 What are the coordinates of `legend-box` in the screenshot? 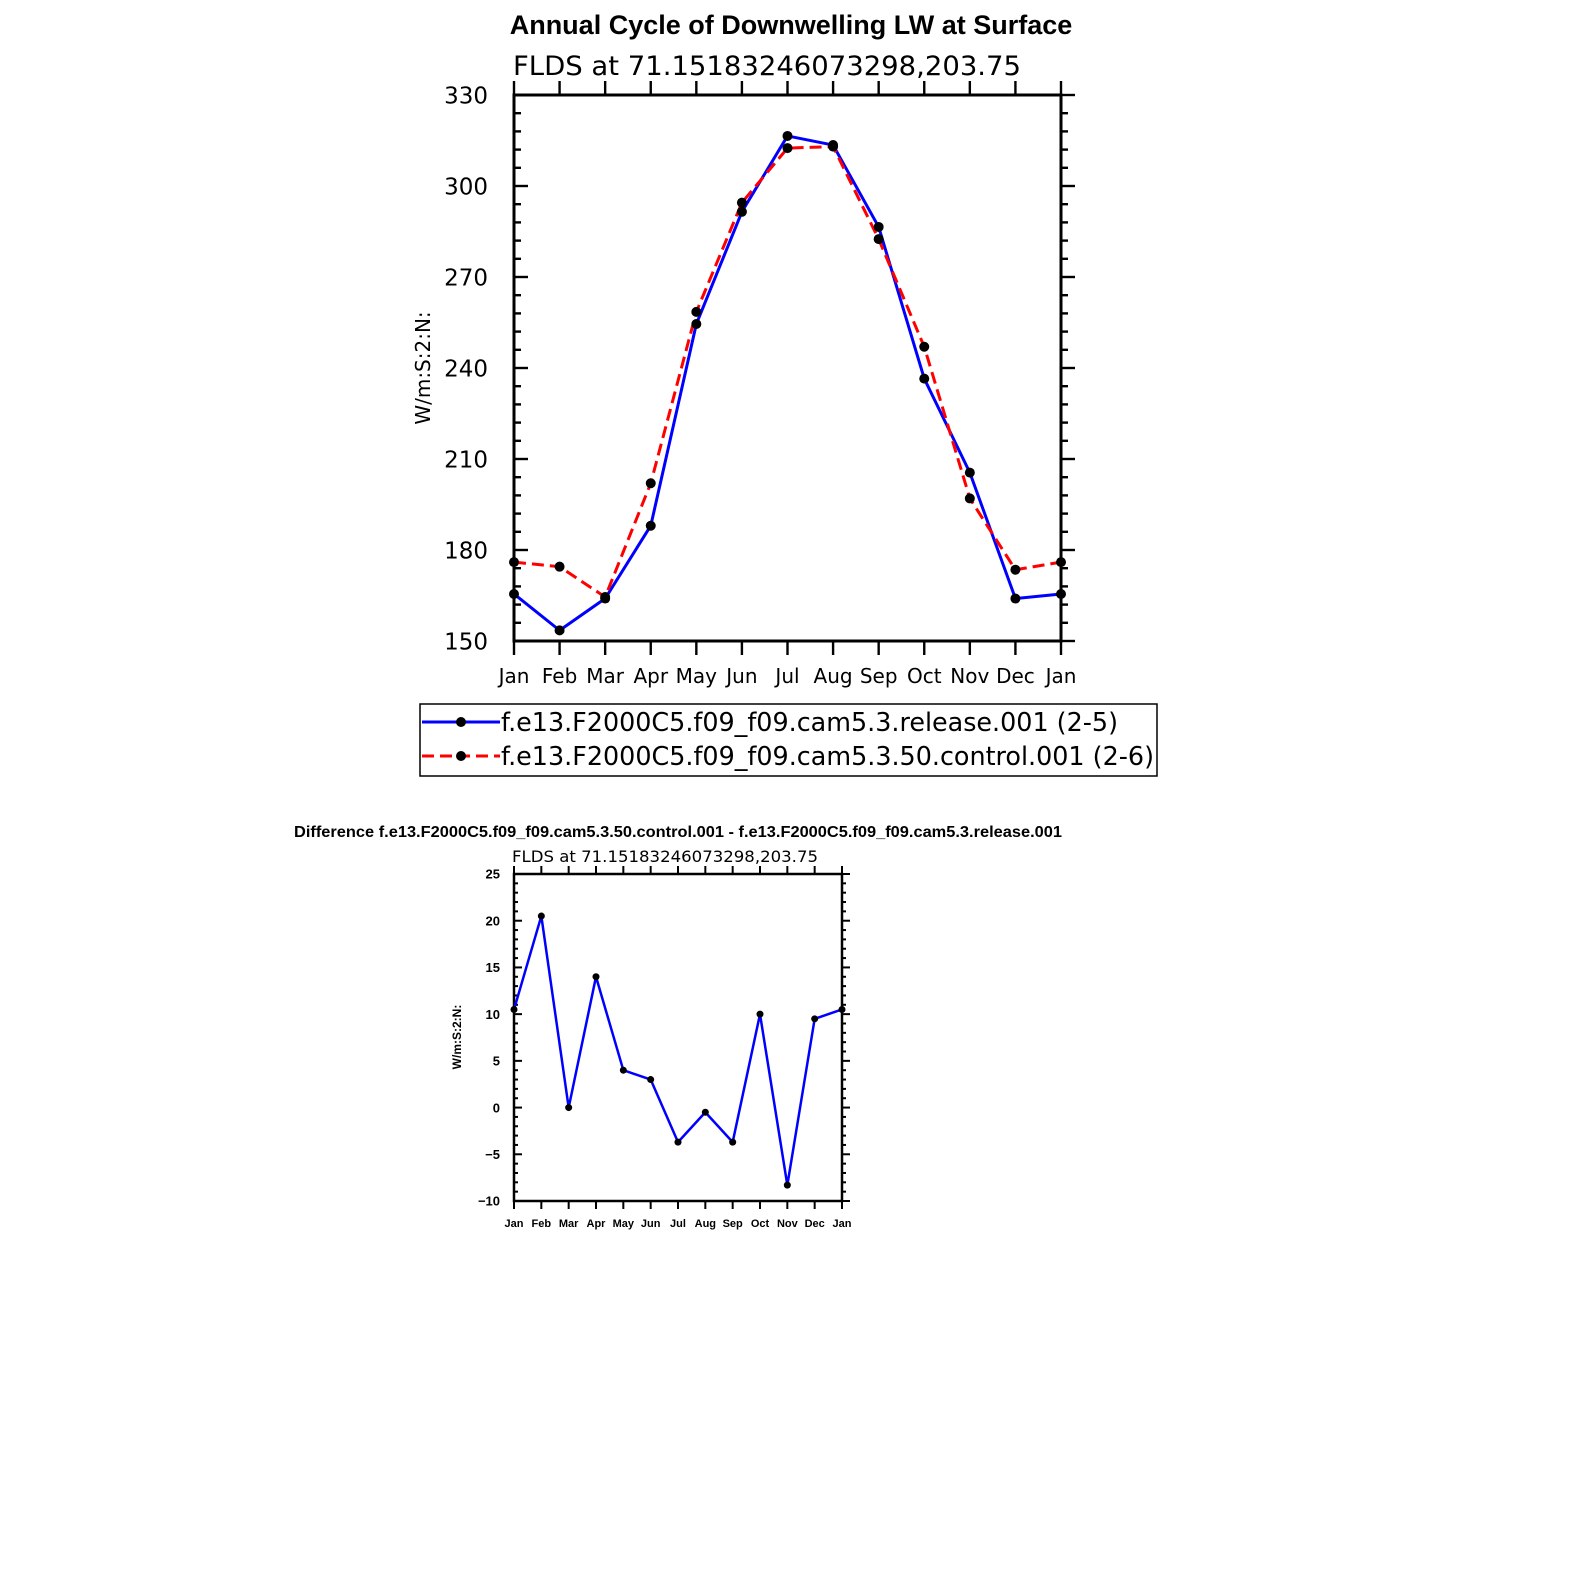 It's located at (788, 740).